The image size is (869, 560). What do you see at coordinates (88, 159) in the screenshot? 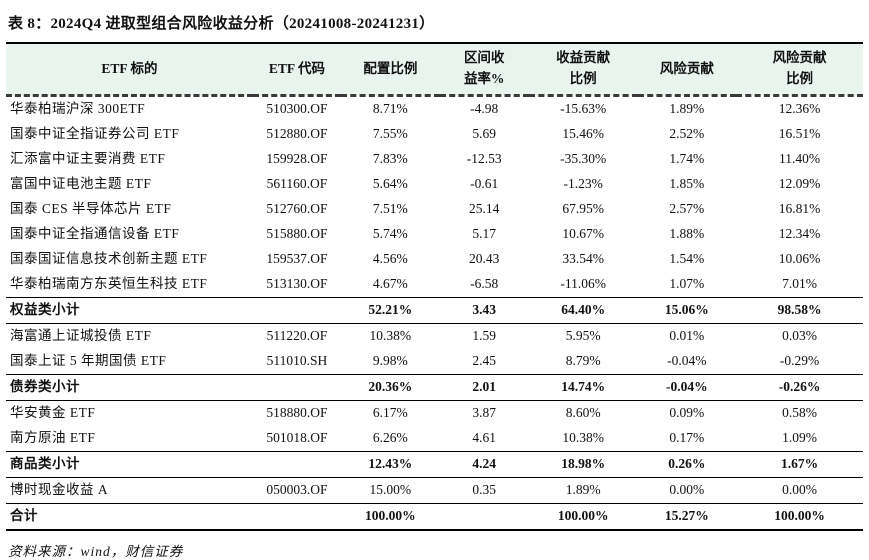
I see `etf-name-cell: 汇添富中证主要消费 ETF` at bounding box center [88, 159].